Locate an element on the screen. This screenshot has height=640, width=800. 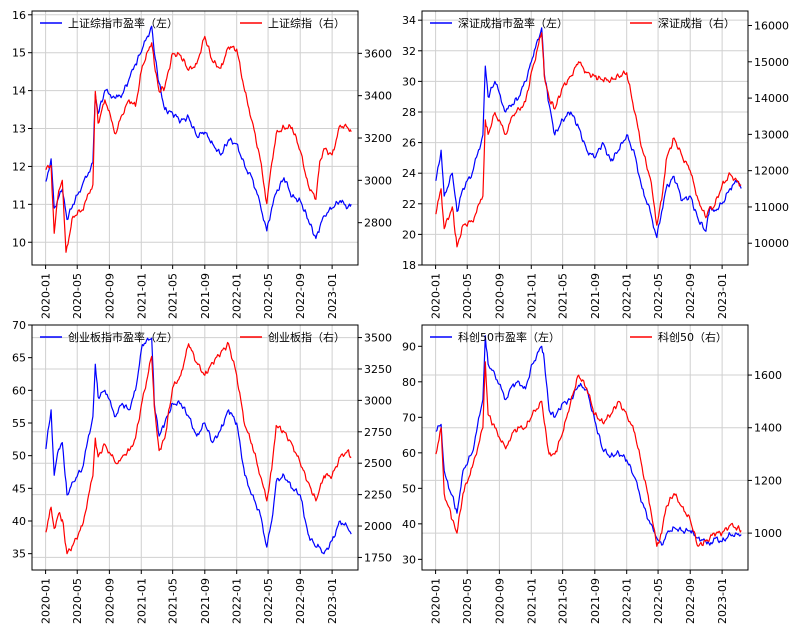
right-tick-label: 2800 is located at coordinates (378, 223).